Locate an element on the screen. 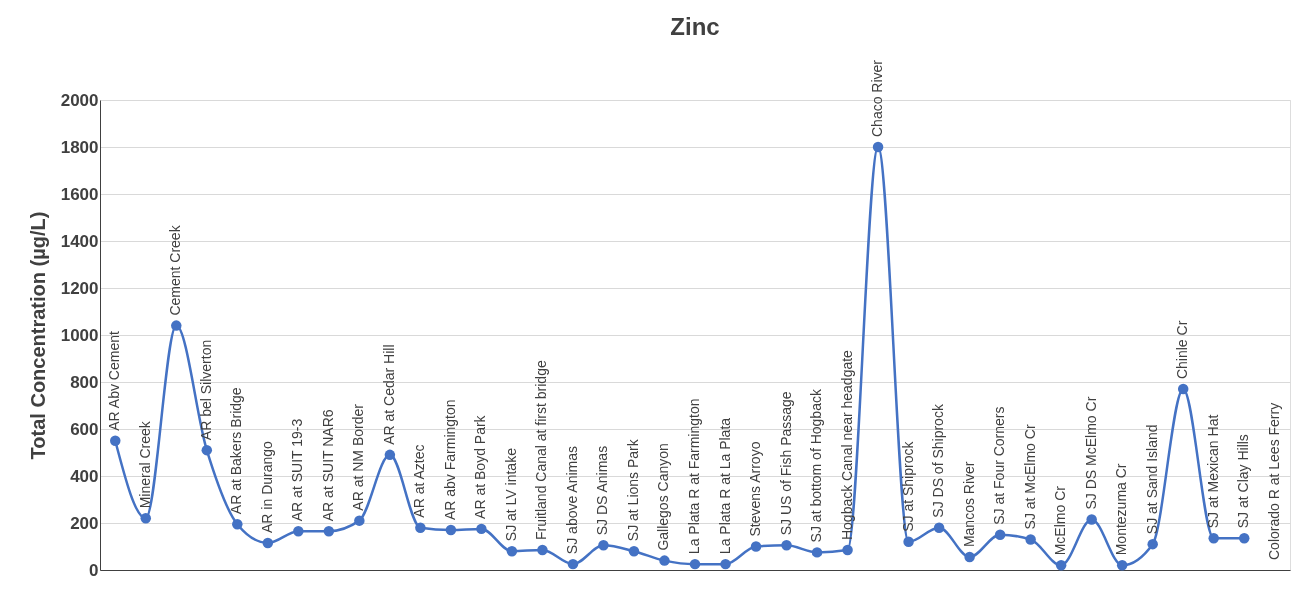 The height and width of the screenshot is (603, 1312). x-tick-label: SJ US of Fish Passage is located at coordinates (785, 463).